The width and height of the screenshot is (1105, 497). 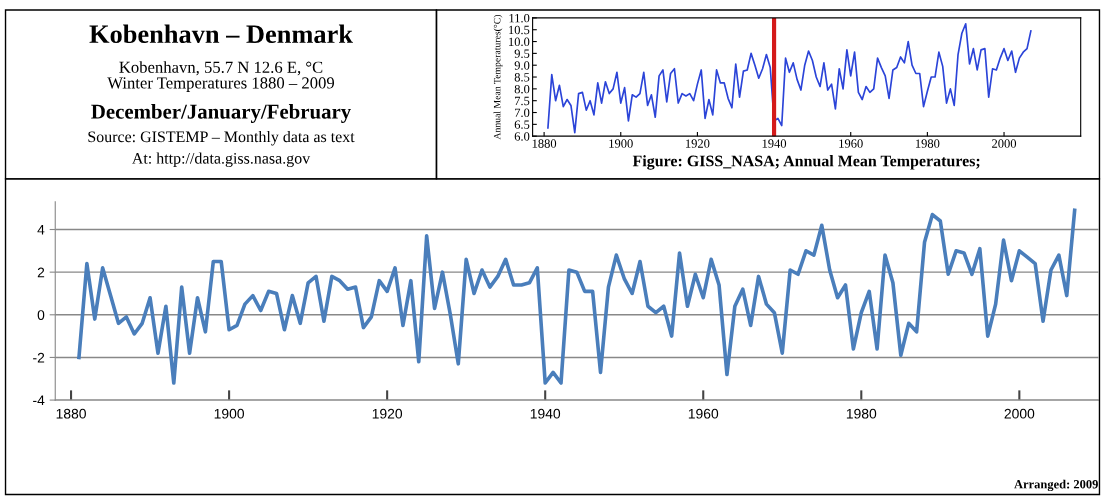 What do you see at coordinates (498, 77) in the screenshot?
I see `y-axis-title: Annual Mean Temperatures(°C)` at bounding box center [498, 77].